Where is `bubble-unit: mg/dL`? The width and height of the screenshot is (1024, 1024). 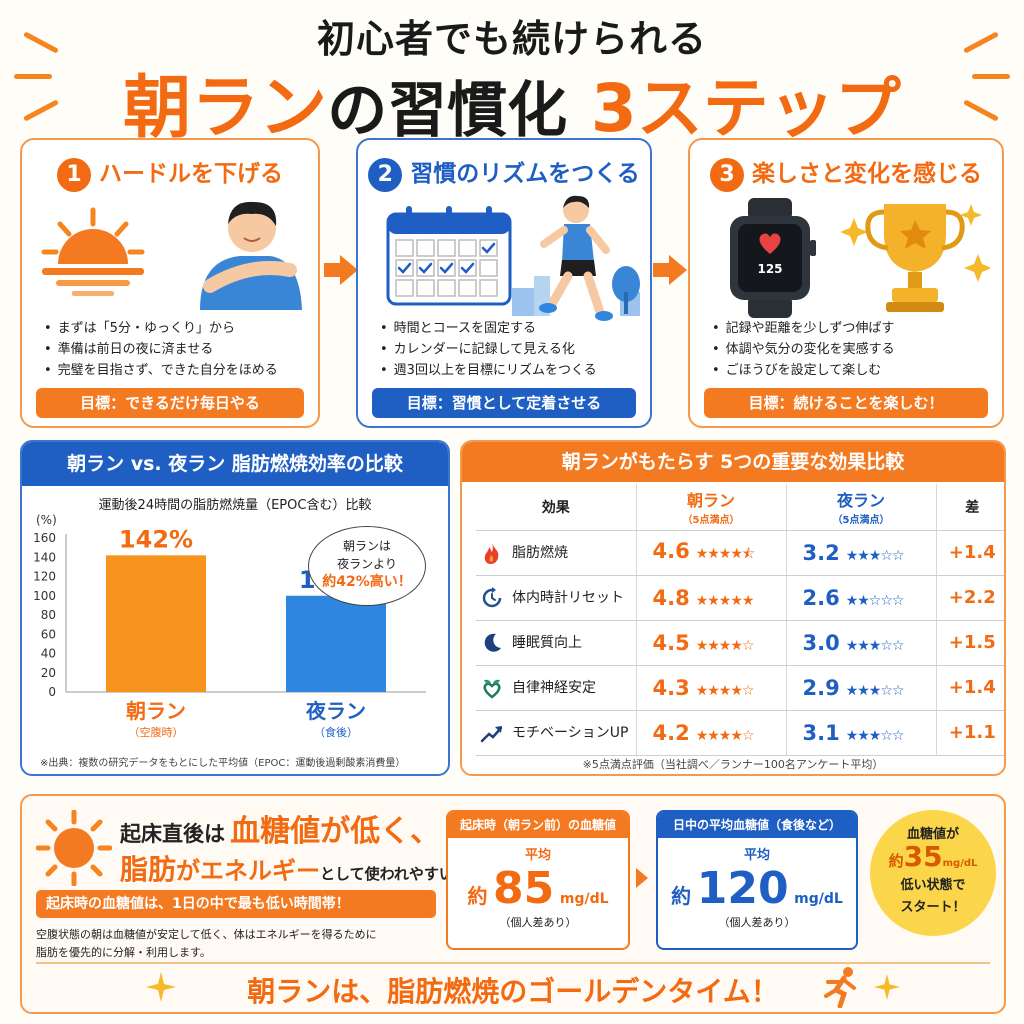
bubble-unit: mg/dL is located at coordinates (960, 863).